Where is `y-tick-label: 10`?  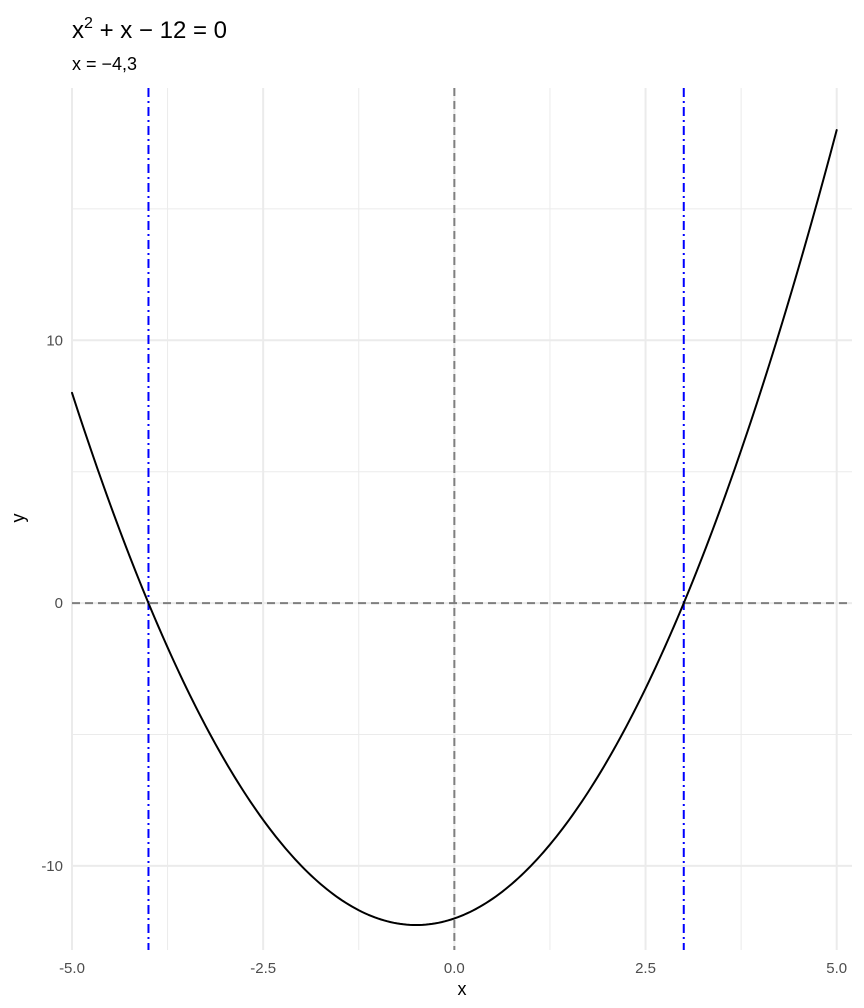
y-tick-label: 10 is located at coordinates (54, 340).